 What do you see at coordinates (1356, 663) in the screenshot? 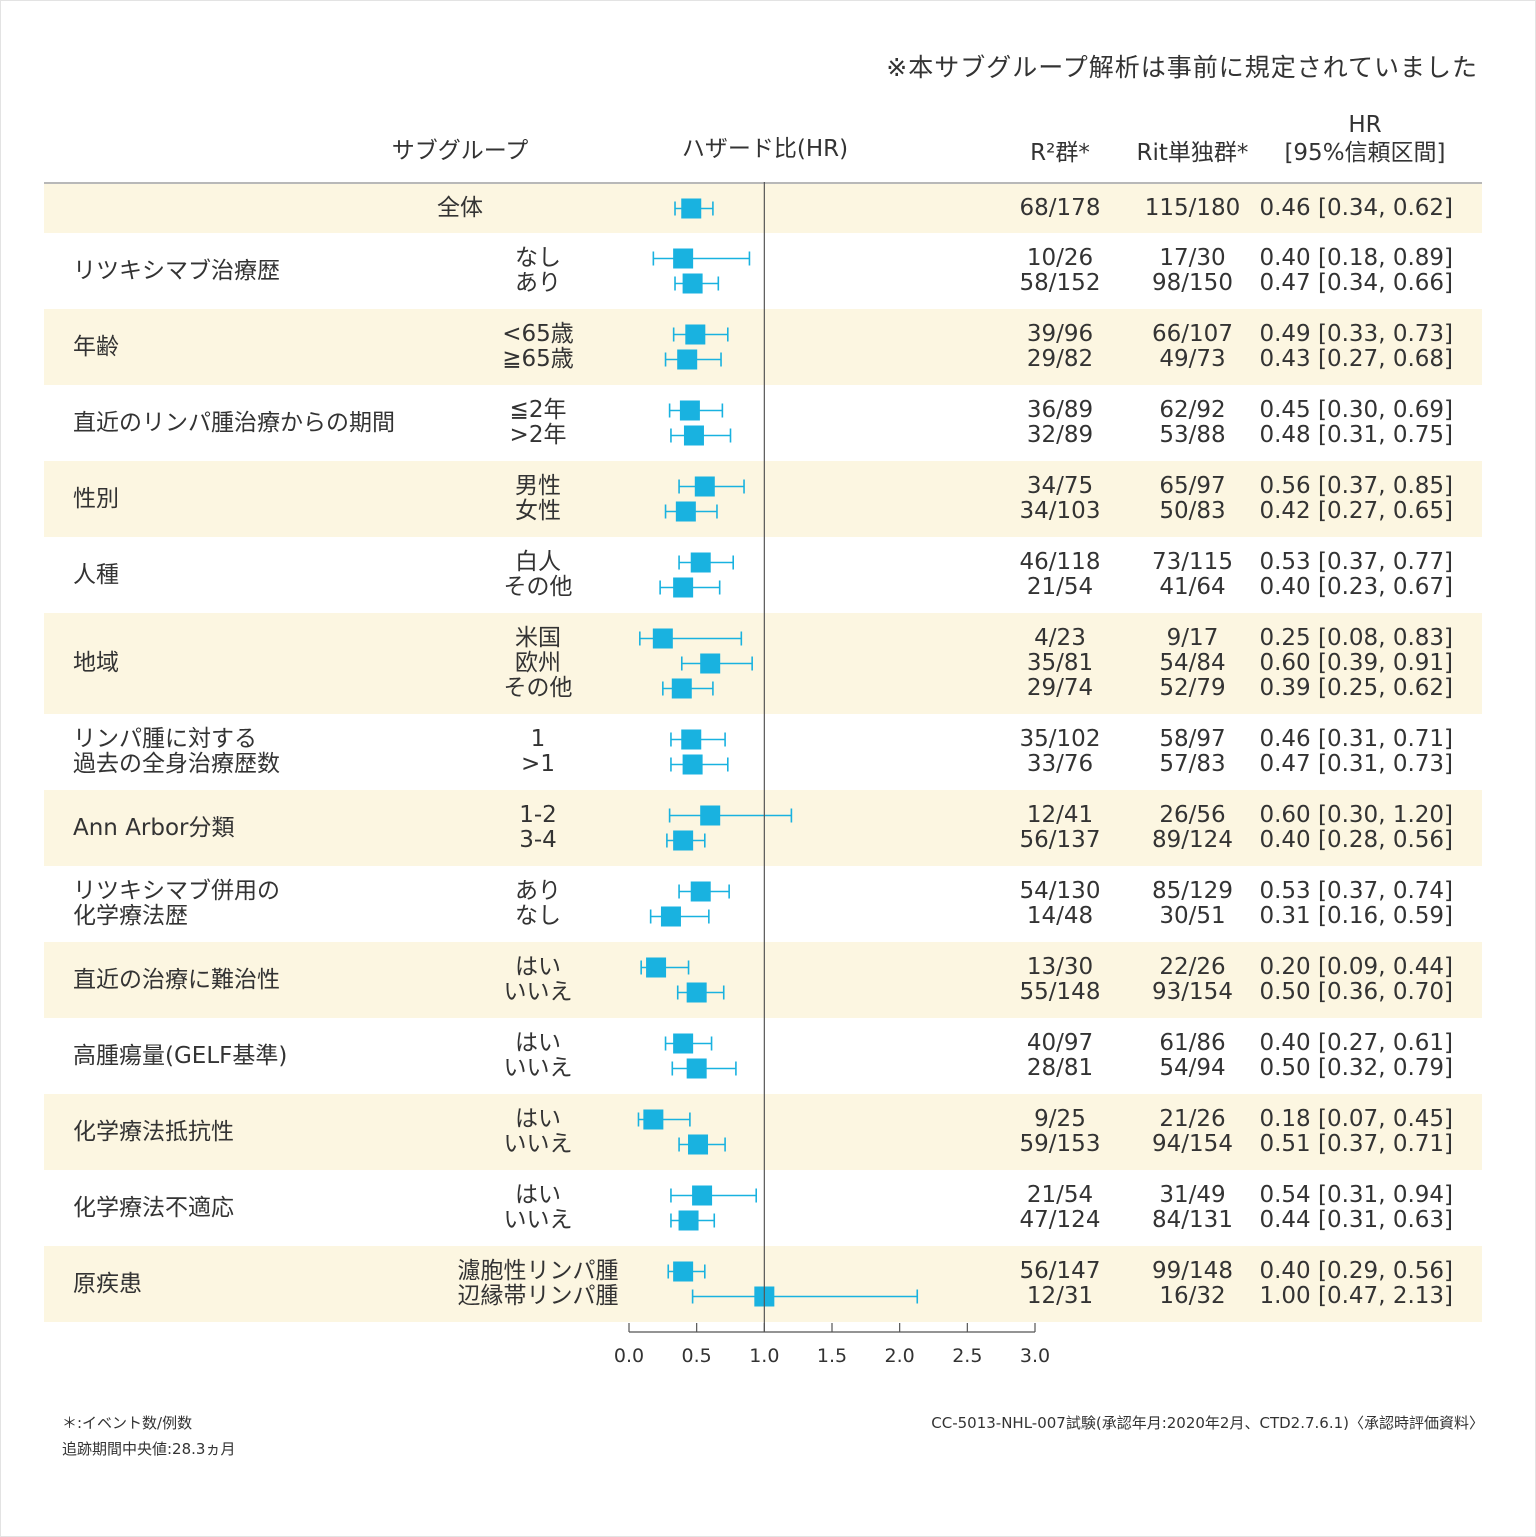
I see `hr-ci-value: 0.60 [0.39, 0.91]` at bounding box center [1356, 663].